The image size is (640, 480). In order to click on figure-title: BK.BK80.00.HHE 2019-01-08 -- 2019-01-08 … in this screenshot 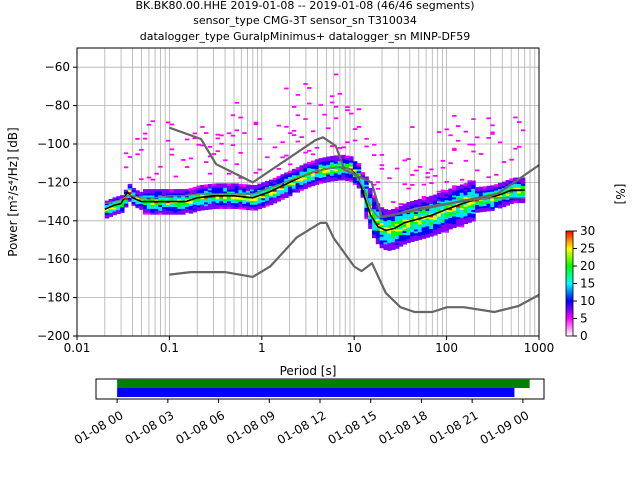, I will do `click(304, 21)`.